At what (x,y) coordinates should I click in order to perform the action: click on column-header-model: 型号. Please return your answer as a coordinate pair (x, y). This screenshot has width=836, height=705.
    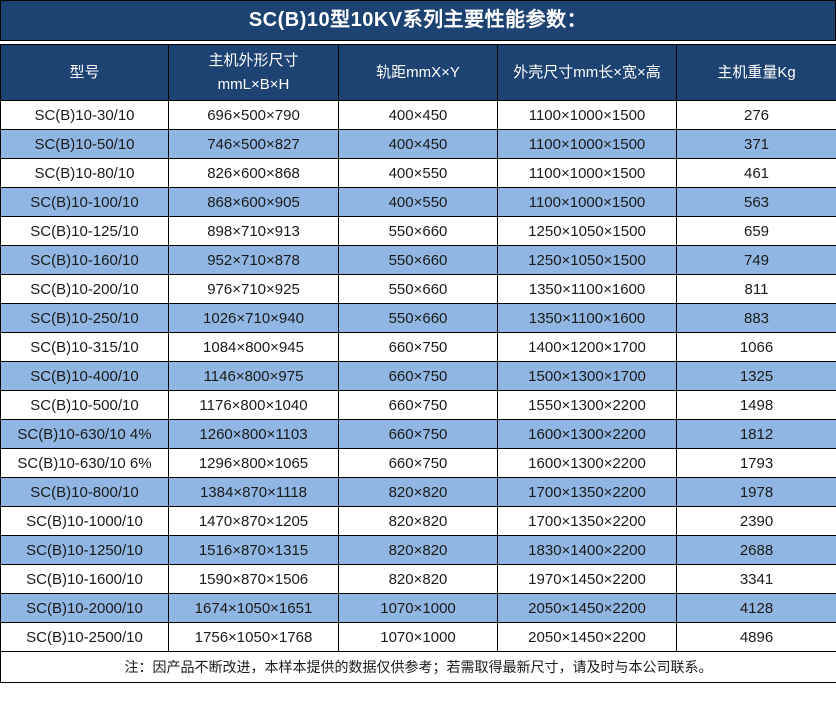
    Looking at the image, I should click on (84, 72).